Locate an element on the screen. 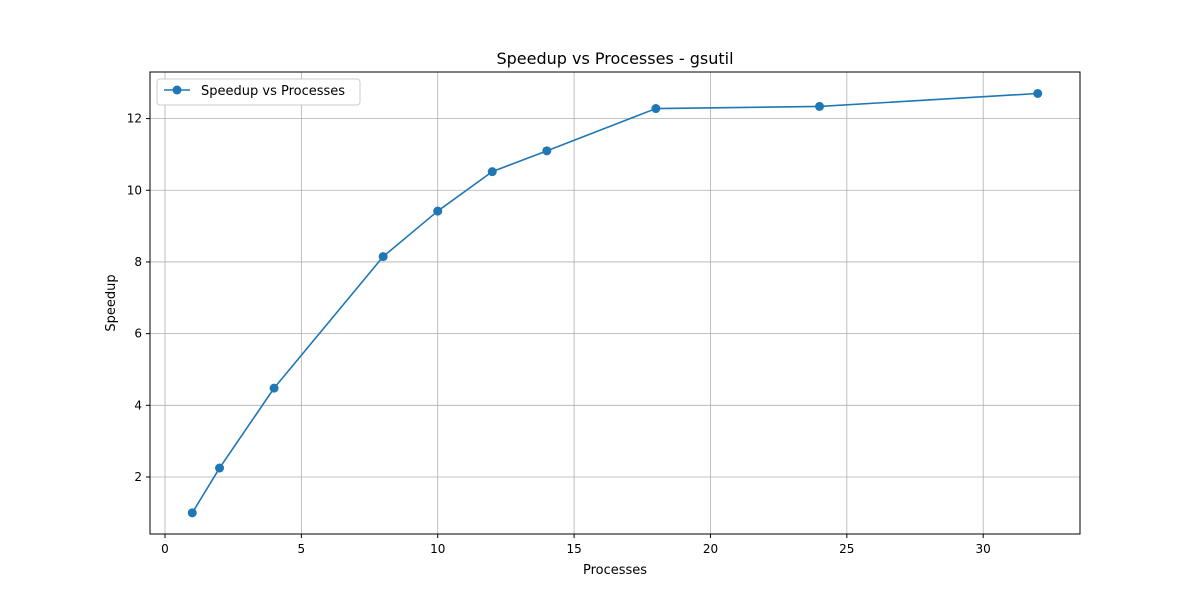 The image size is (1200, 604). legend: Speedup vs Processes is located at coordinates (258, 92).